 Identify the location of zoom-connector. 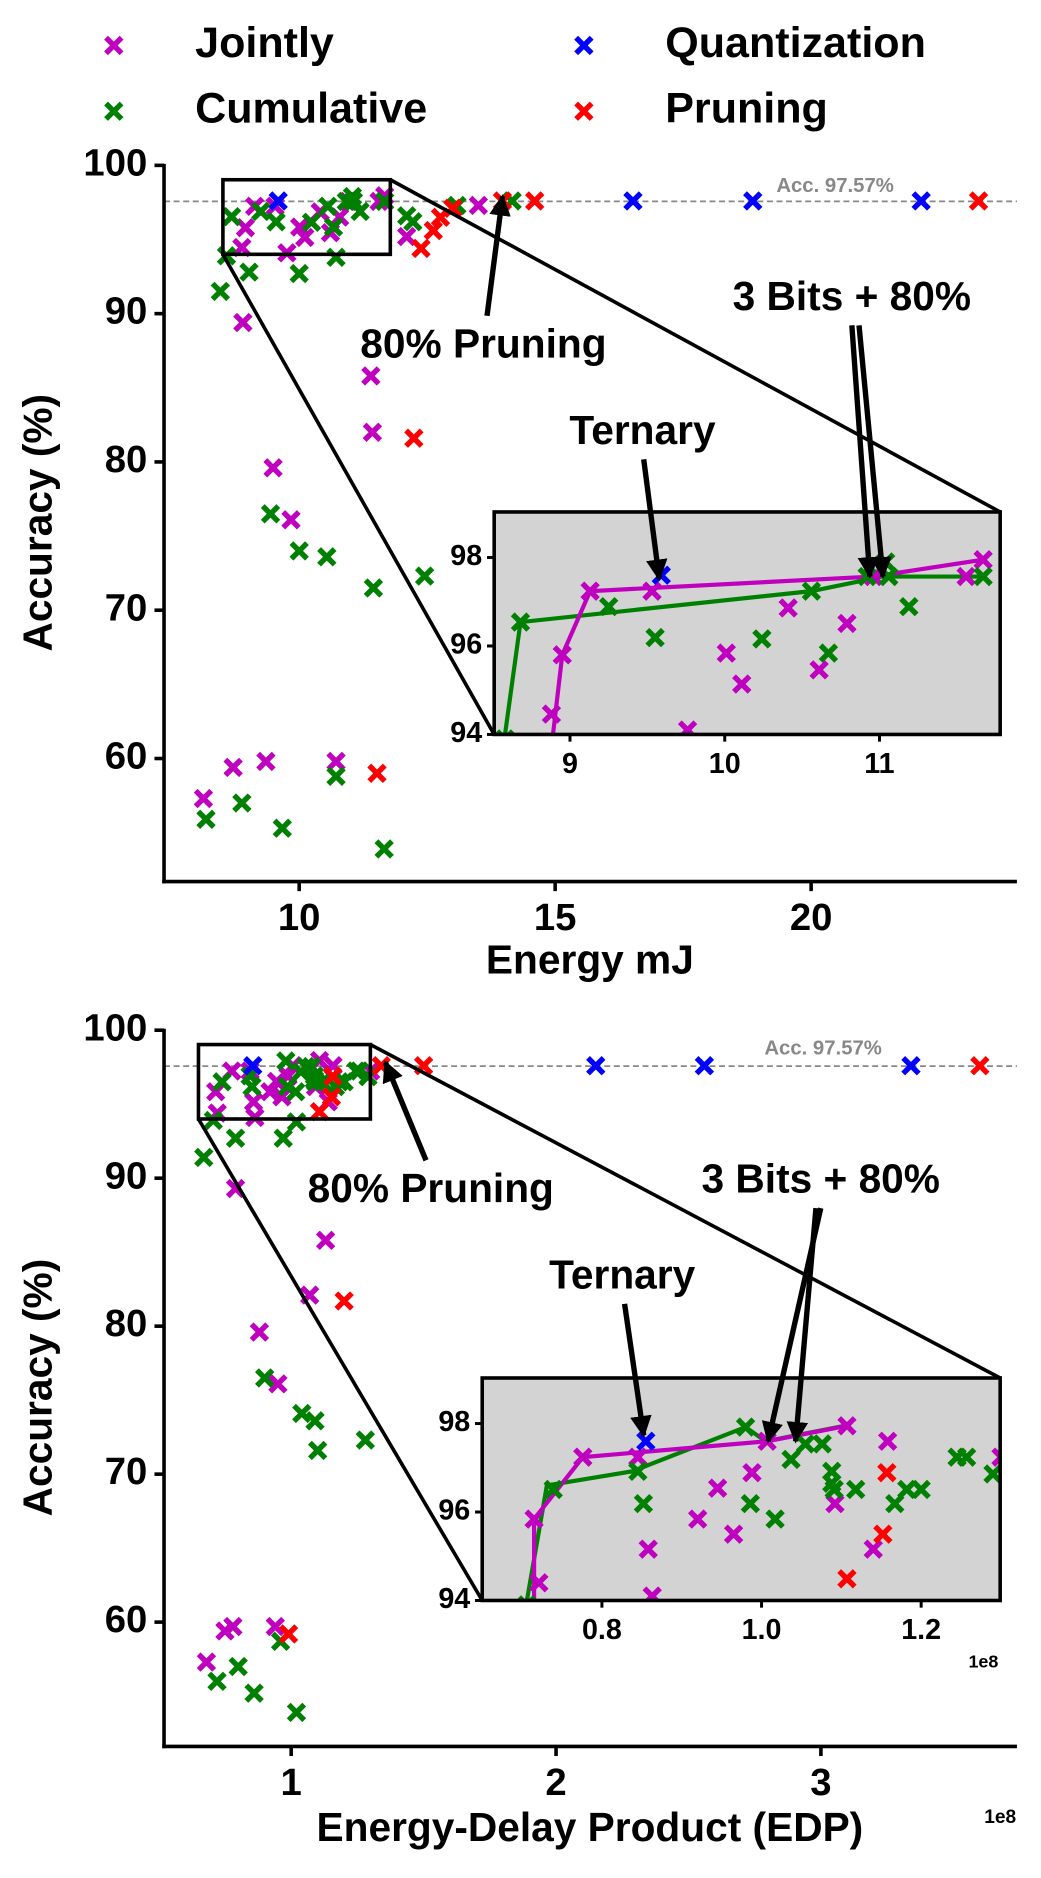
(695, 346).